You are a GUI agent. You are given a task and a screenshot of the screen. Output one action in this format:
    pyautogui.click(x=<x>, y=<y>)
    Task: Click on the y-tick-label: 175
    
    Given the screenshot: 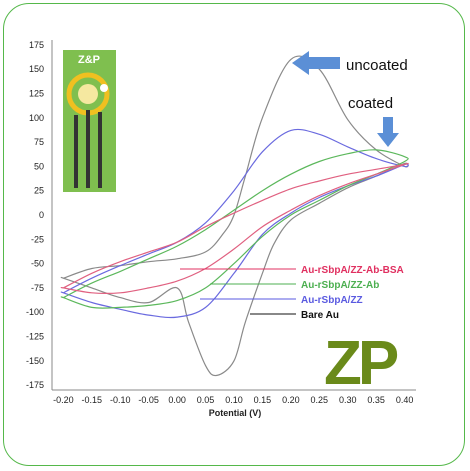 What is the action you would take?
    pyautogui.click(x=36, y=45)
    